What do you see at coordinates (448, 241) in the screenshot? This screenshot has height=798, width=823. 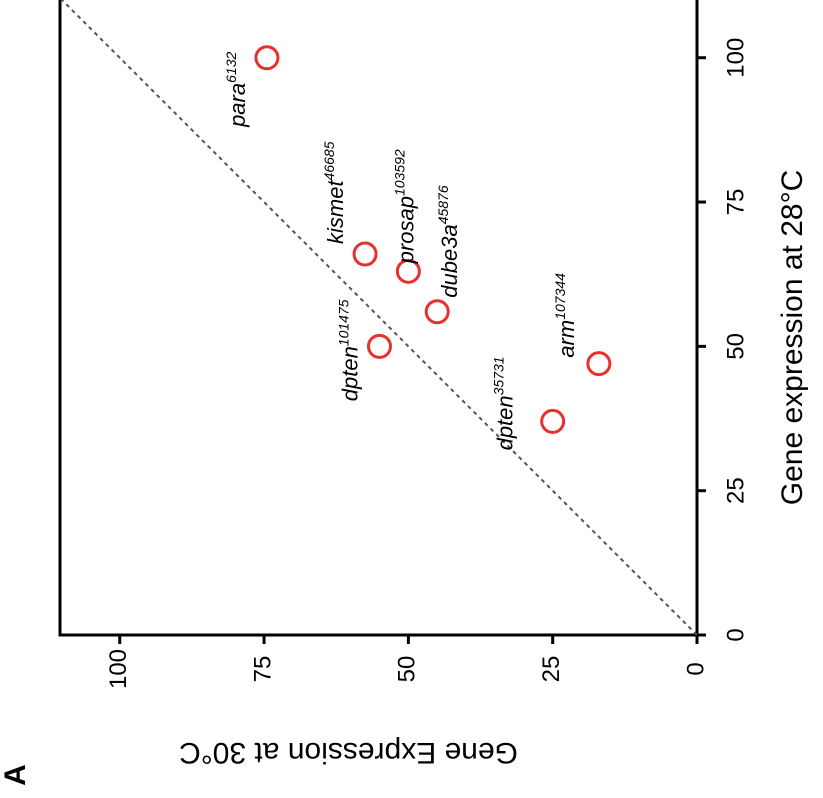 I see `point-label: dube3a45876` at bounding box center [448, 241].